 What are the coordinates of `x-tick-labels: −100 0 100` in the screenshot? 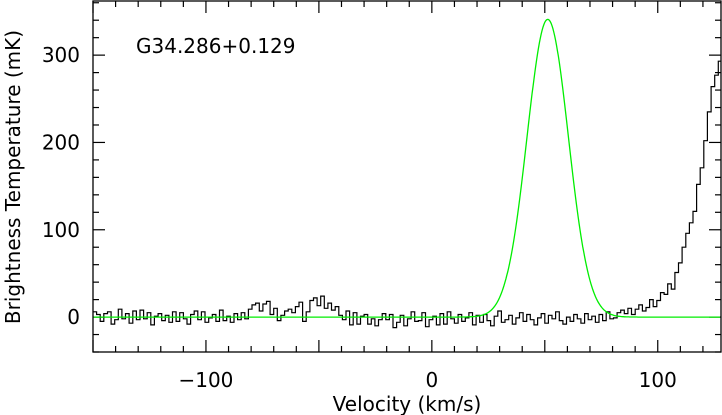 It's located at (427, 380).